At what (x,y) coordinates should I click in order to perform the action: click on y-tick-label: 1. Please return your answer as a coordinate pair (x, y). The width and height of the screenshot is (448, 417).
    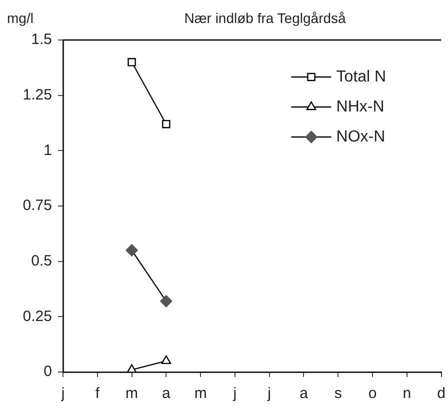
    Looking at the image, I should click on (48, 150).